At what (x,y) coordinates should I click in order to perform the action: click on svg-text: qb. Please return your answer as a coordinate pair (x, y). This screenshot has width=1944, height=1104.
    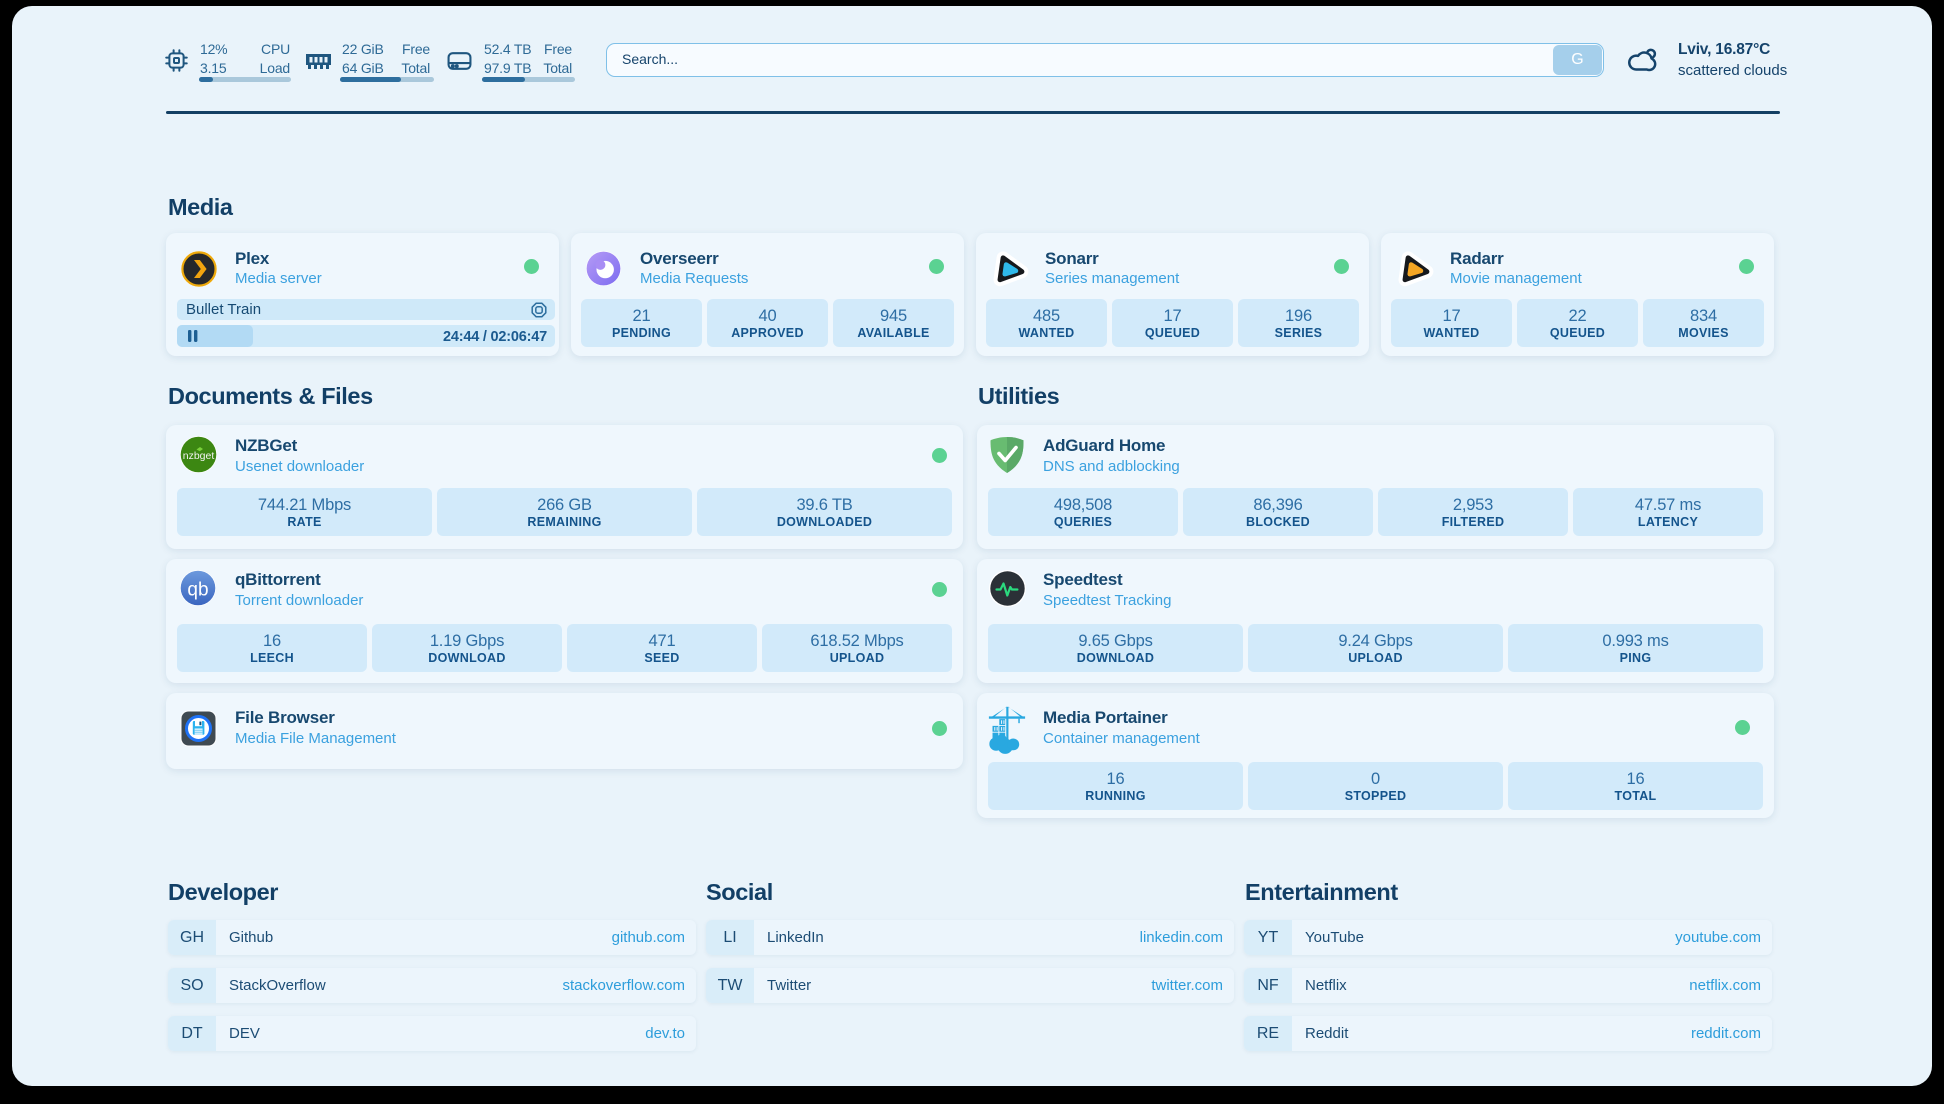
    Looking at the image, I should click on (197, 590).